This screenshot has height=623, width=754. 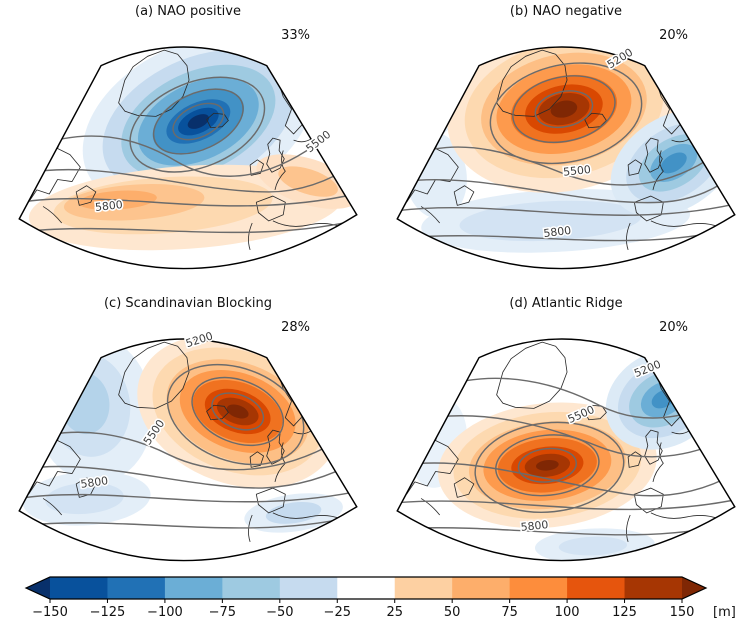 What do you see at coordinates (337, 612) in the screenshot?
I see `colorbar-tick-label: −25` at bounding box center [337, 612].